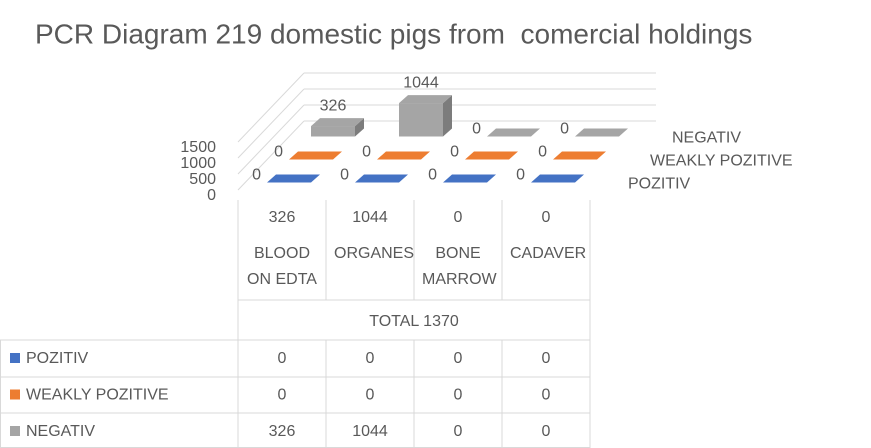  Describe the element at coordinates (459, 266) in the screenshot. I see `category-label: BONE MARROW` at that location.